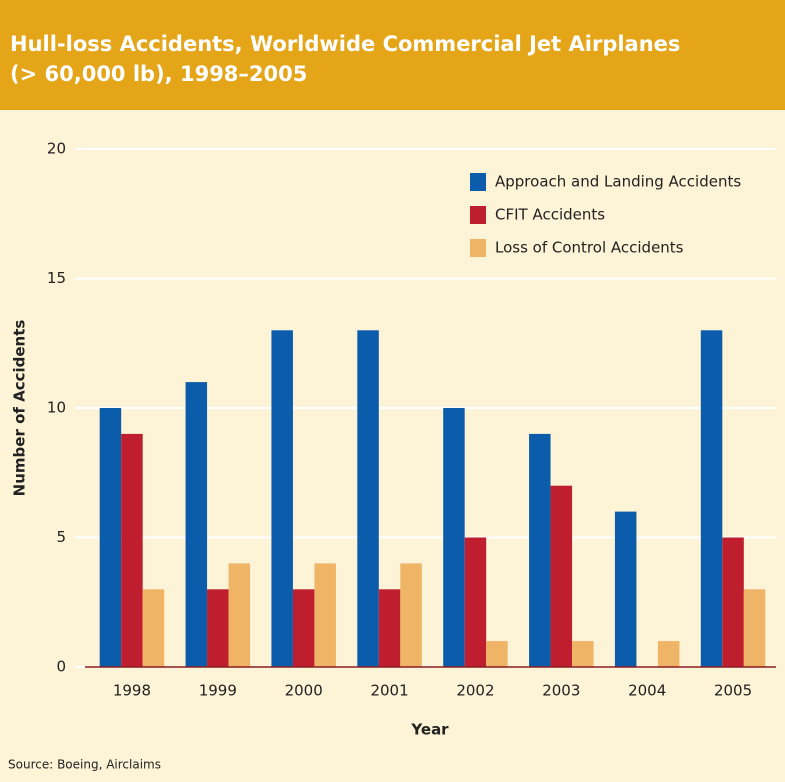 This screenshot has width=785, height=782. What do you see at coordinates (56, 278) in the screenshot?
I see `y-tick-label: 15` at bounding box center [56, 278].